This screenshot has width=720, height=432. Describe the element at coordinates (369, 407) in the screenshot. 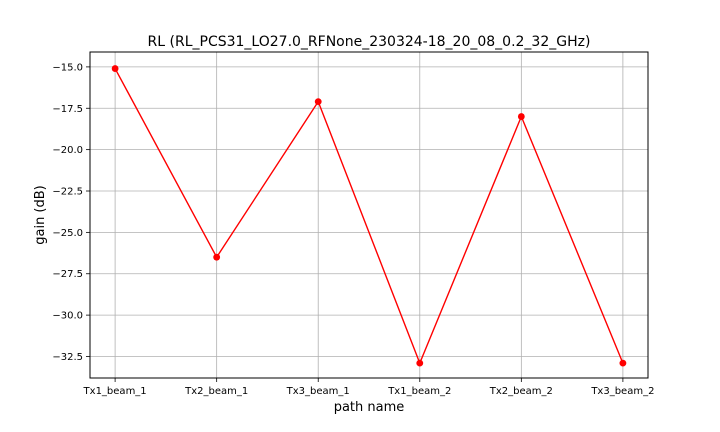

I see `x-axis-label: path name` at that location.